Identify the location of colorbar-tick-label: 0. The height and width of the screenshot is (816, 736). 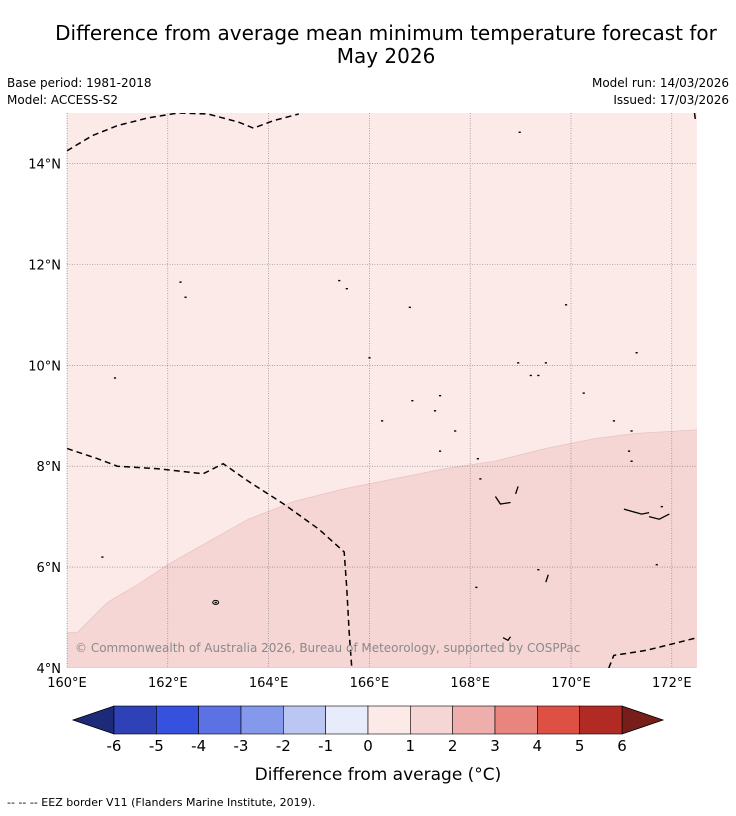
(368, 746).